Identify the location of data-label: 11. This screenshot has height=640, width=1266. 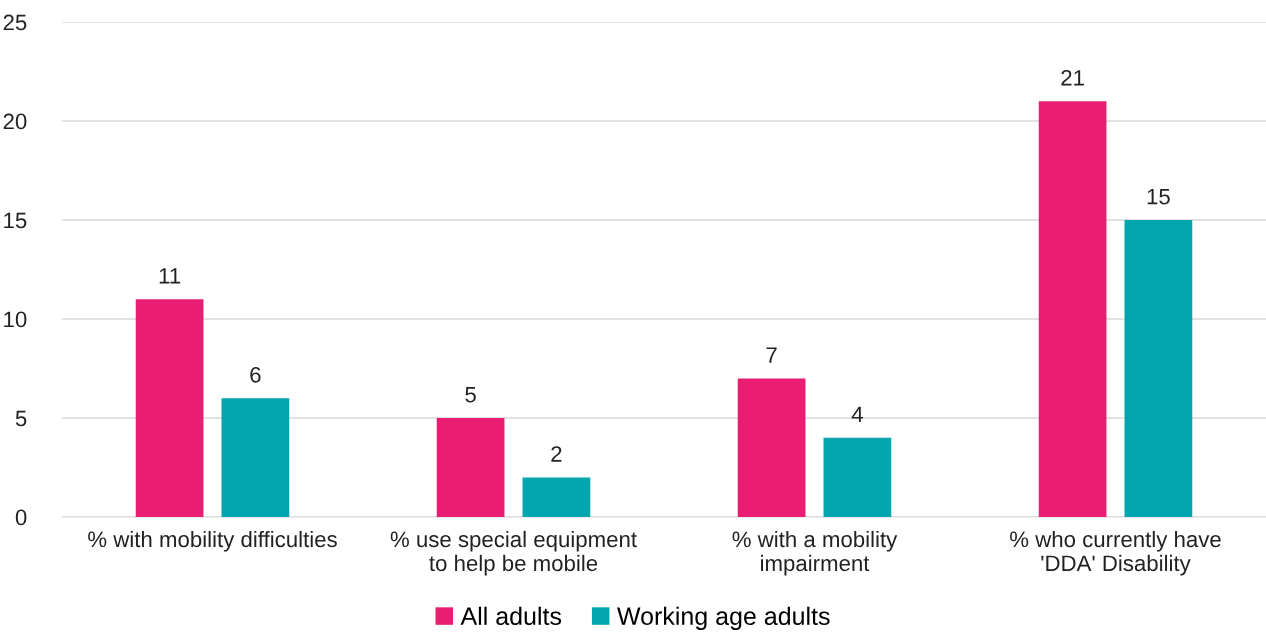
(170, 276).